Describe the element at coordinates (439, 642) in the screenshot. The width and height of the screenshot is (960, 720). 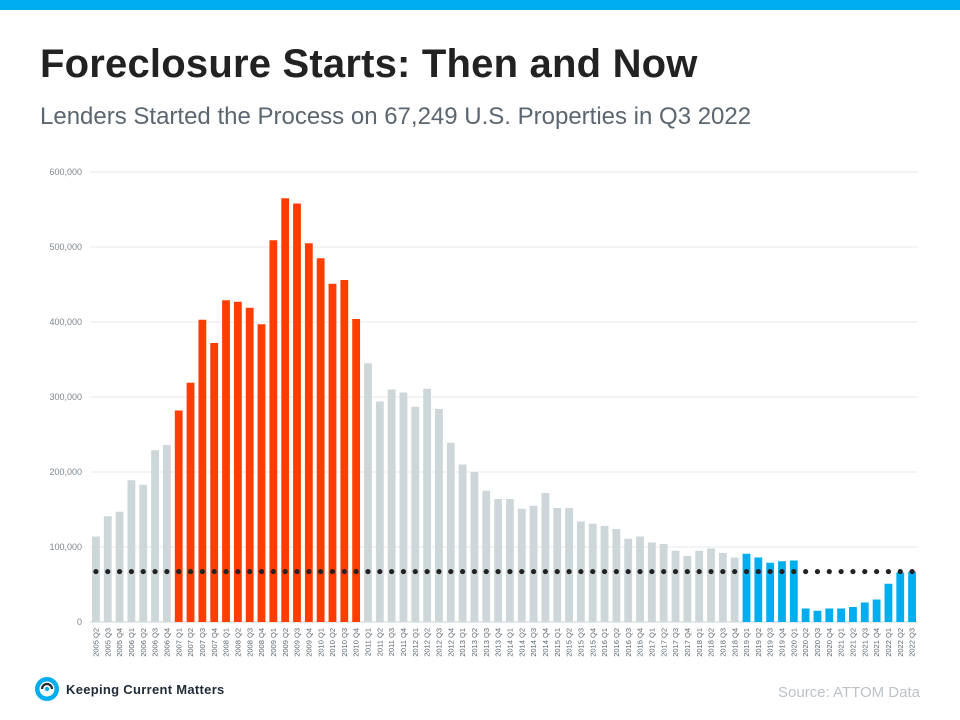
I see `x-tick-label: 2012 Q3` at that location.